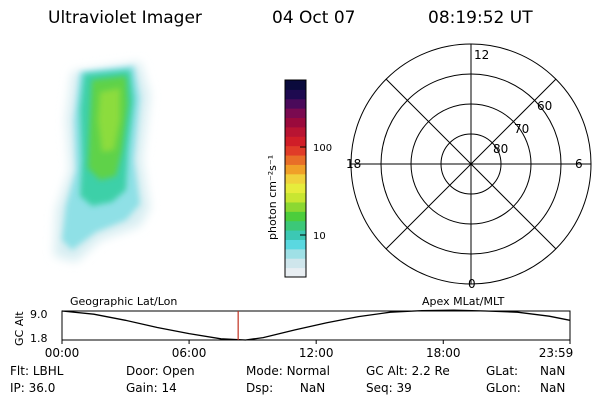 Image resolution: width=600 pixels, height=400 pixels. I want to click on door-field: Door: Open, so click(160, 371).